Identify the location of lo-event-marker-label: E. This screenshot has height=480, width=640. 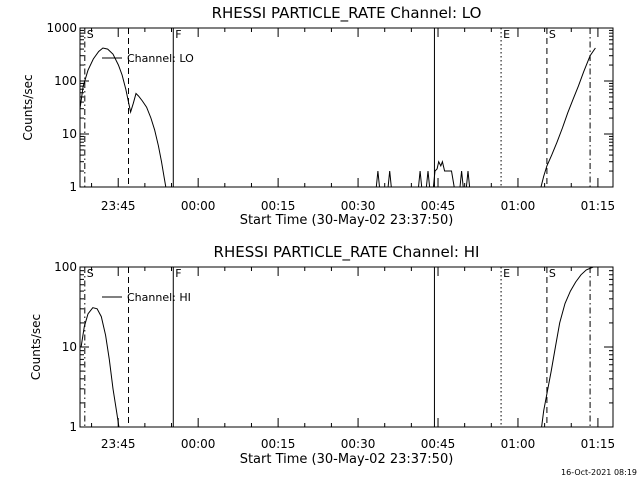
(506, 34).